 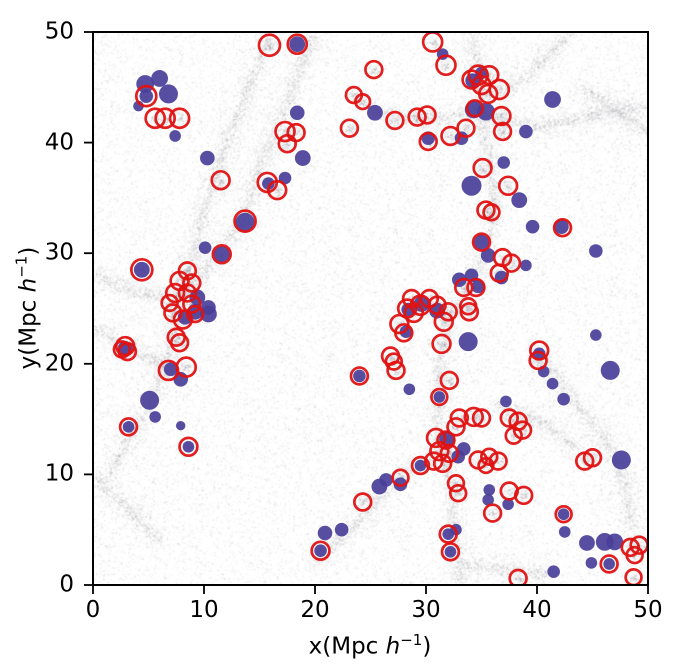 I want to click on x-axis-label-sup: −1, so click(x=411, y=640).